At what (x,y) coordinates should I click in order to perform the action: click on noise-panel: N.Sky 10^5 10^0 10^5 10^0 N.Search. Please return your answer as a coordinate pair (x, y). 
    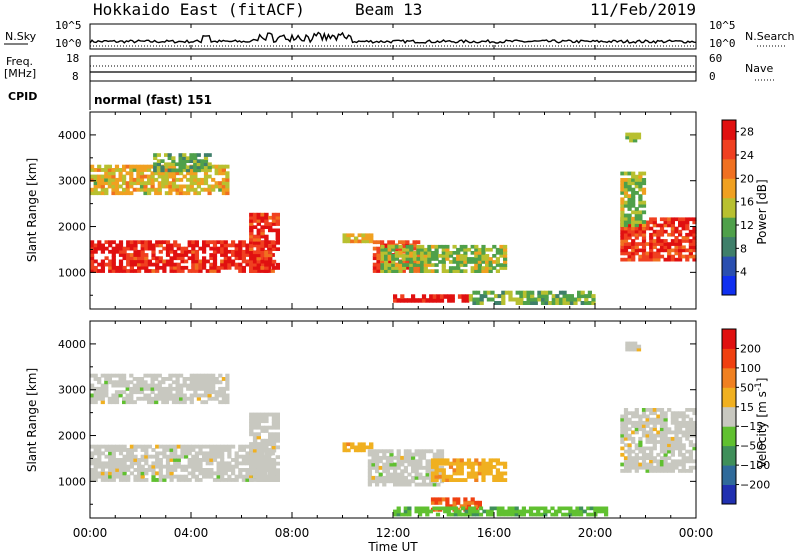
    Looking at the image, I should click on (399, 34).